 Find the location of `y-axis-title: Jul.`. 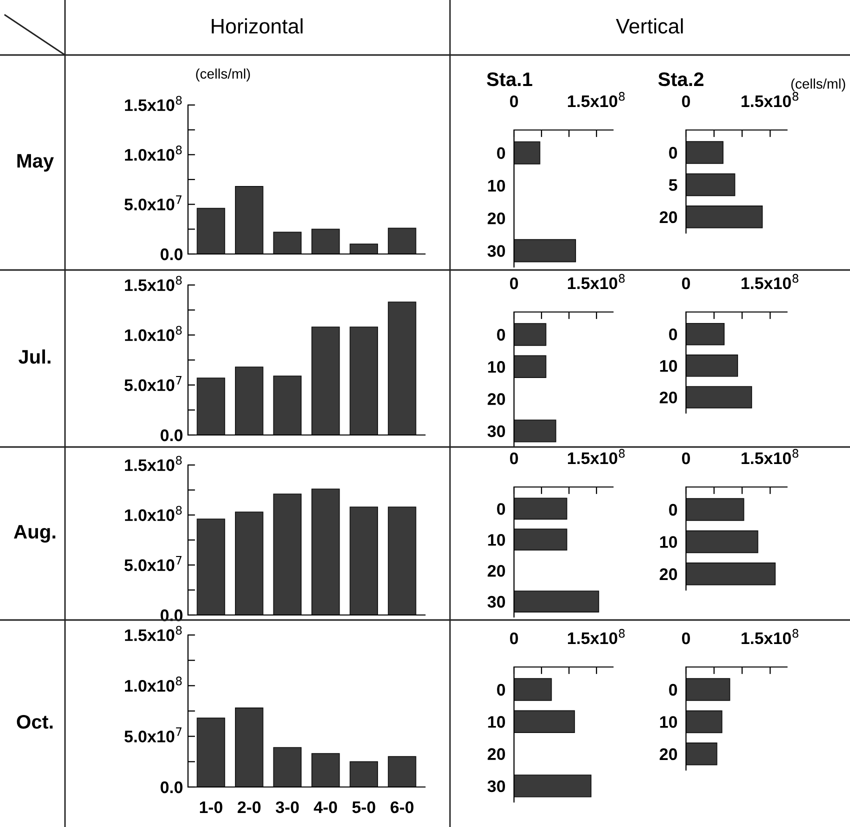

y-axis-title: Jul. is located at coordinates (34, 356).